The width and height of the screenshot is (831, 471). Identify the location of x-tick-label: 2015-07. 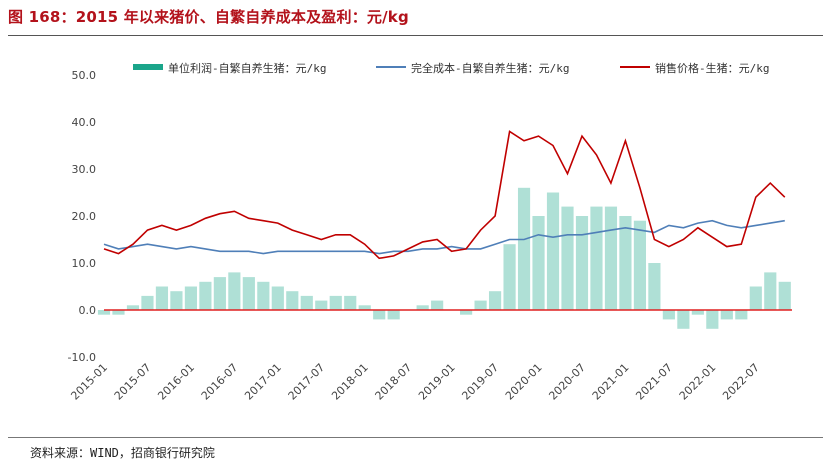
(133, 382).